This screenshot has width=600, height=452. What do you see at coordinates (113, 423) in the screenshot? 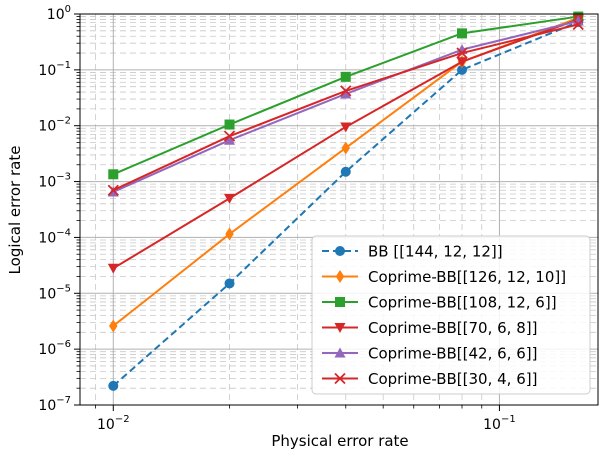
I see `x-tick-label: 10⁻²` at bounding box center [113, 423].